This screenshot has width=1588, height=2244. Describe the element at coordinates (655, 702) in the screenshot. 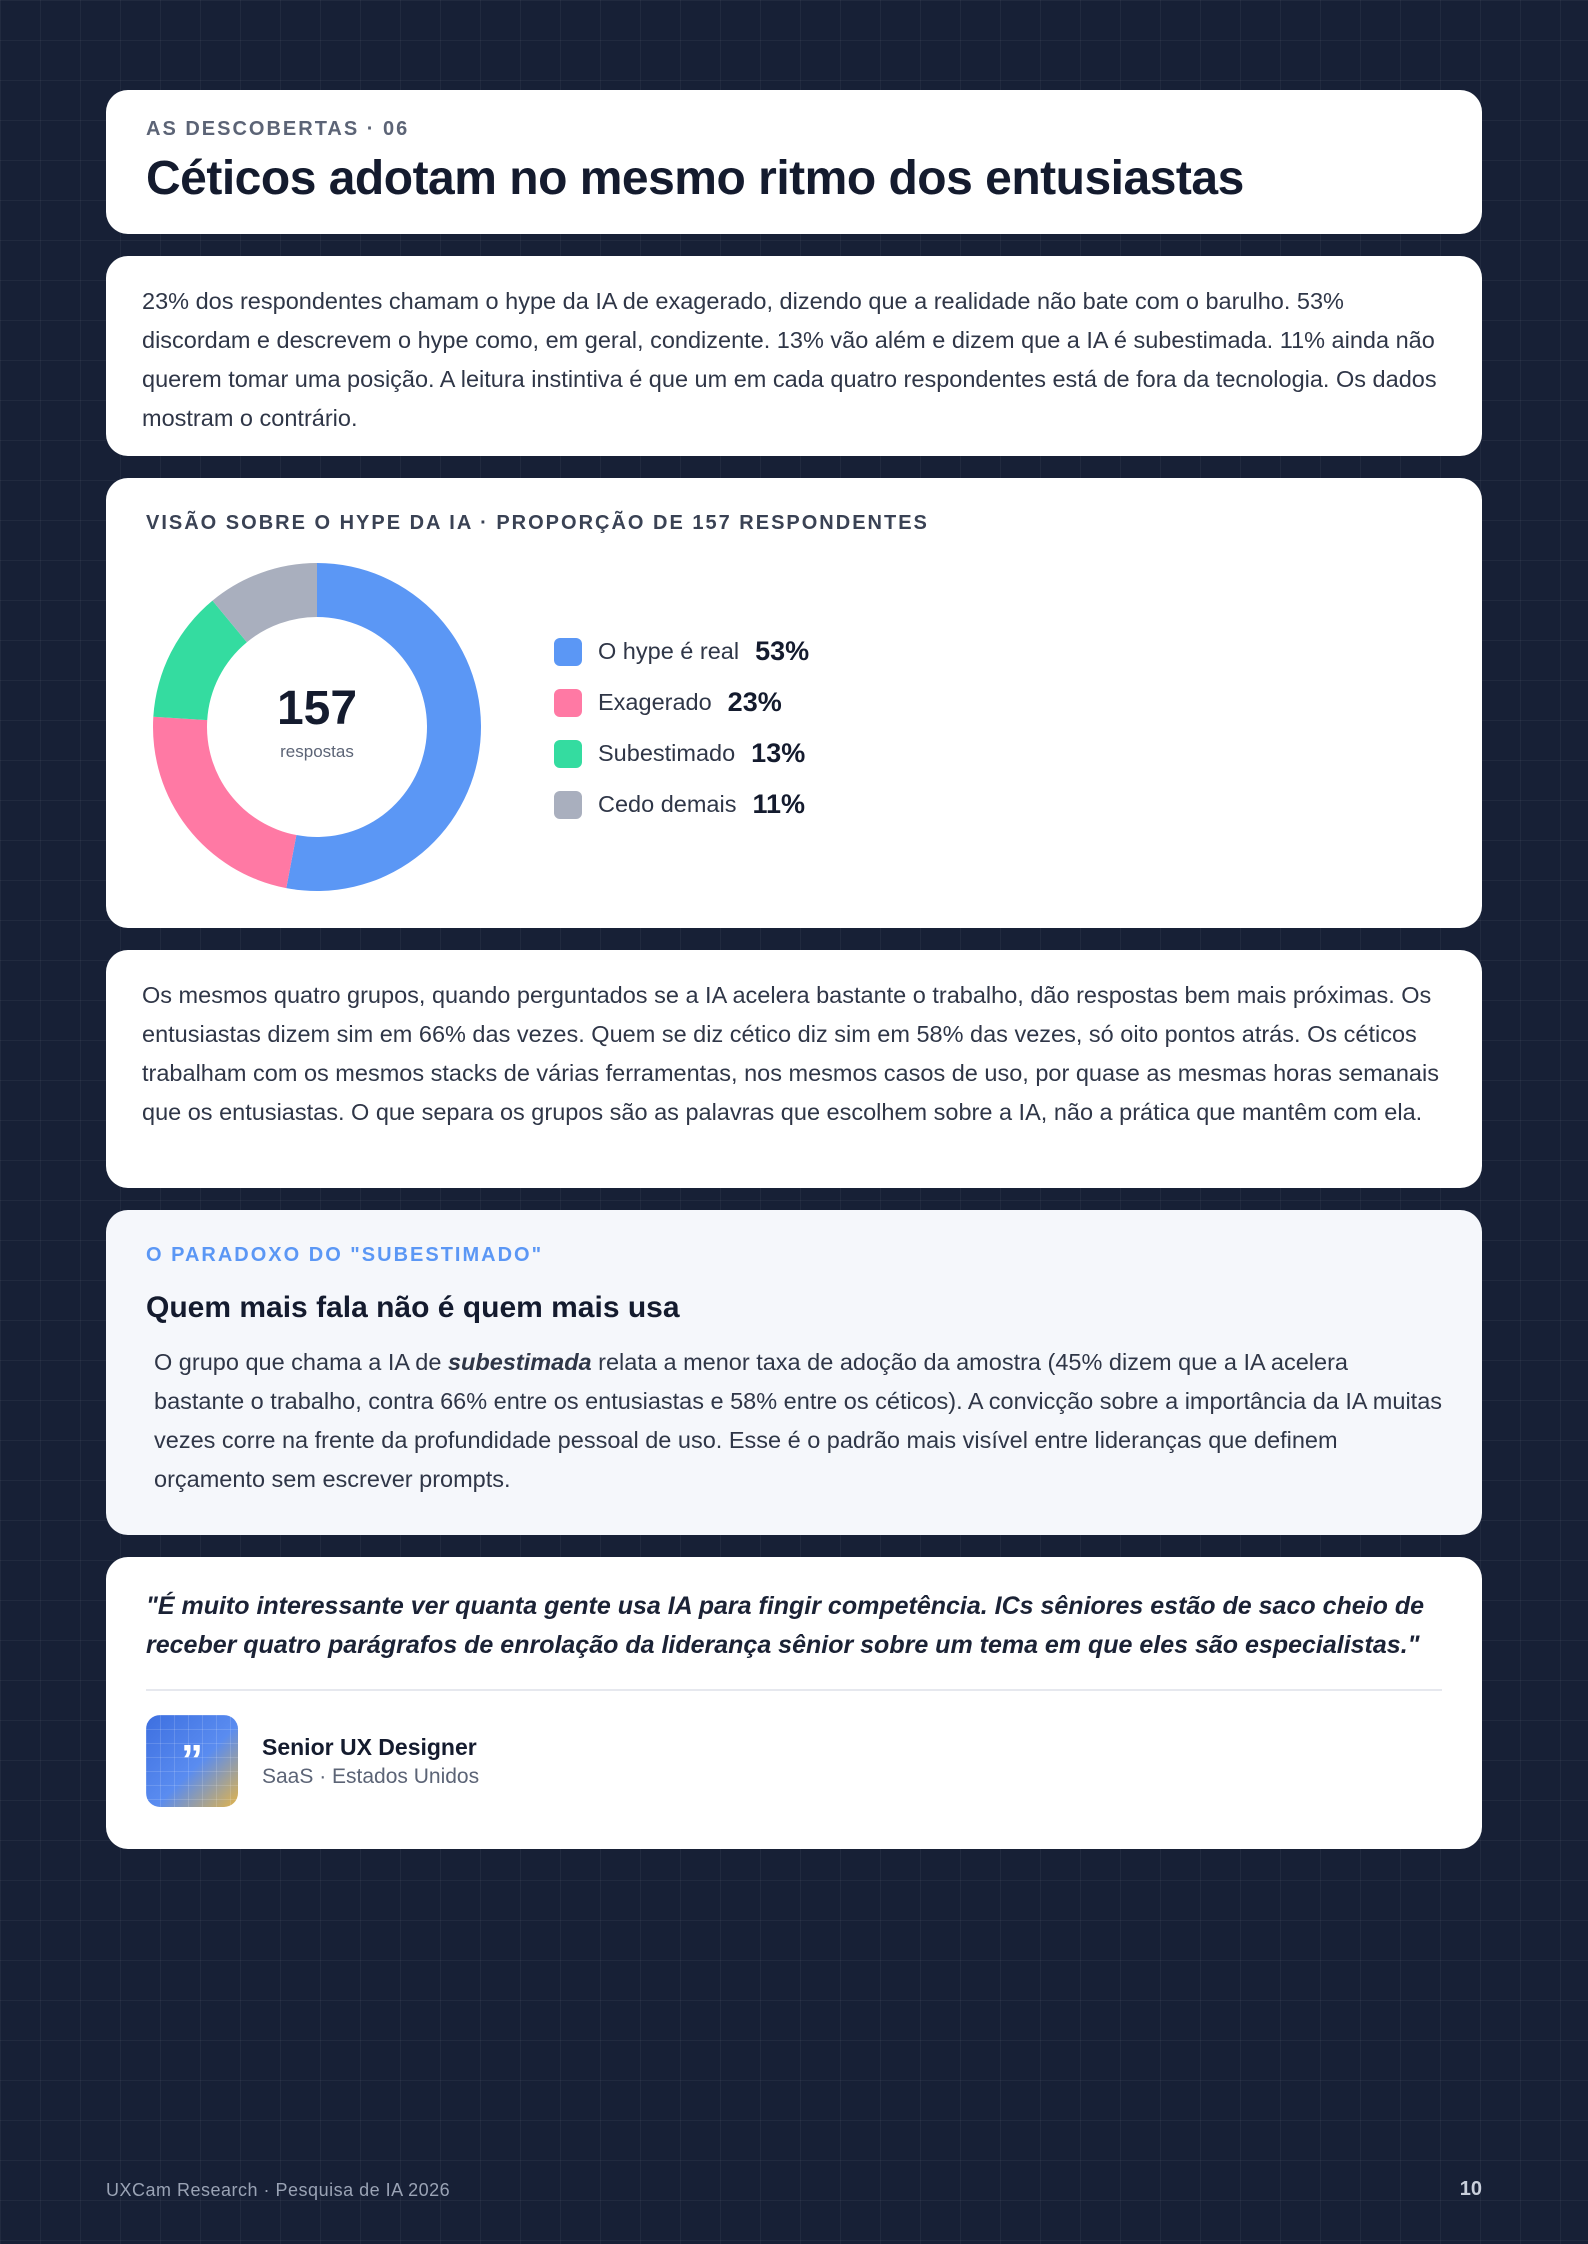

I see `legend-label: Exagerado` at that location.